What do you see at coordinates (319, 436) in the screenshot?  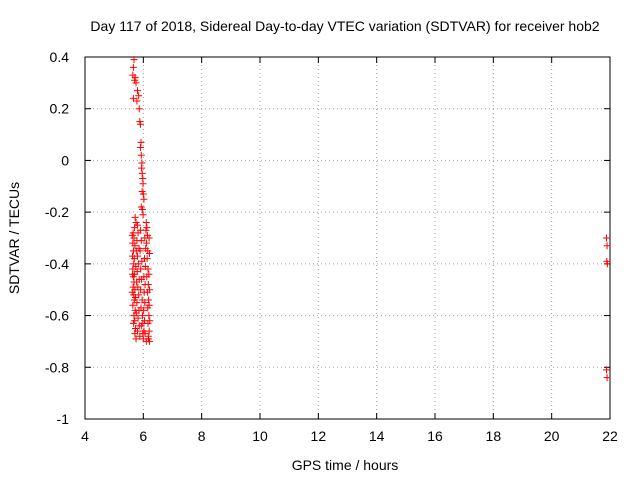 I see `x-tick-label: 12` at bounding box center [319, 436].